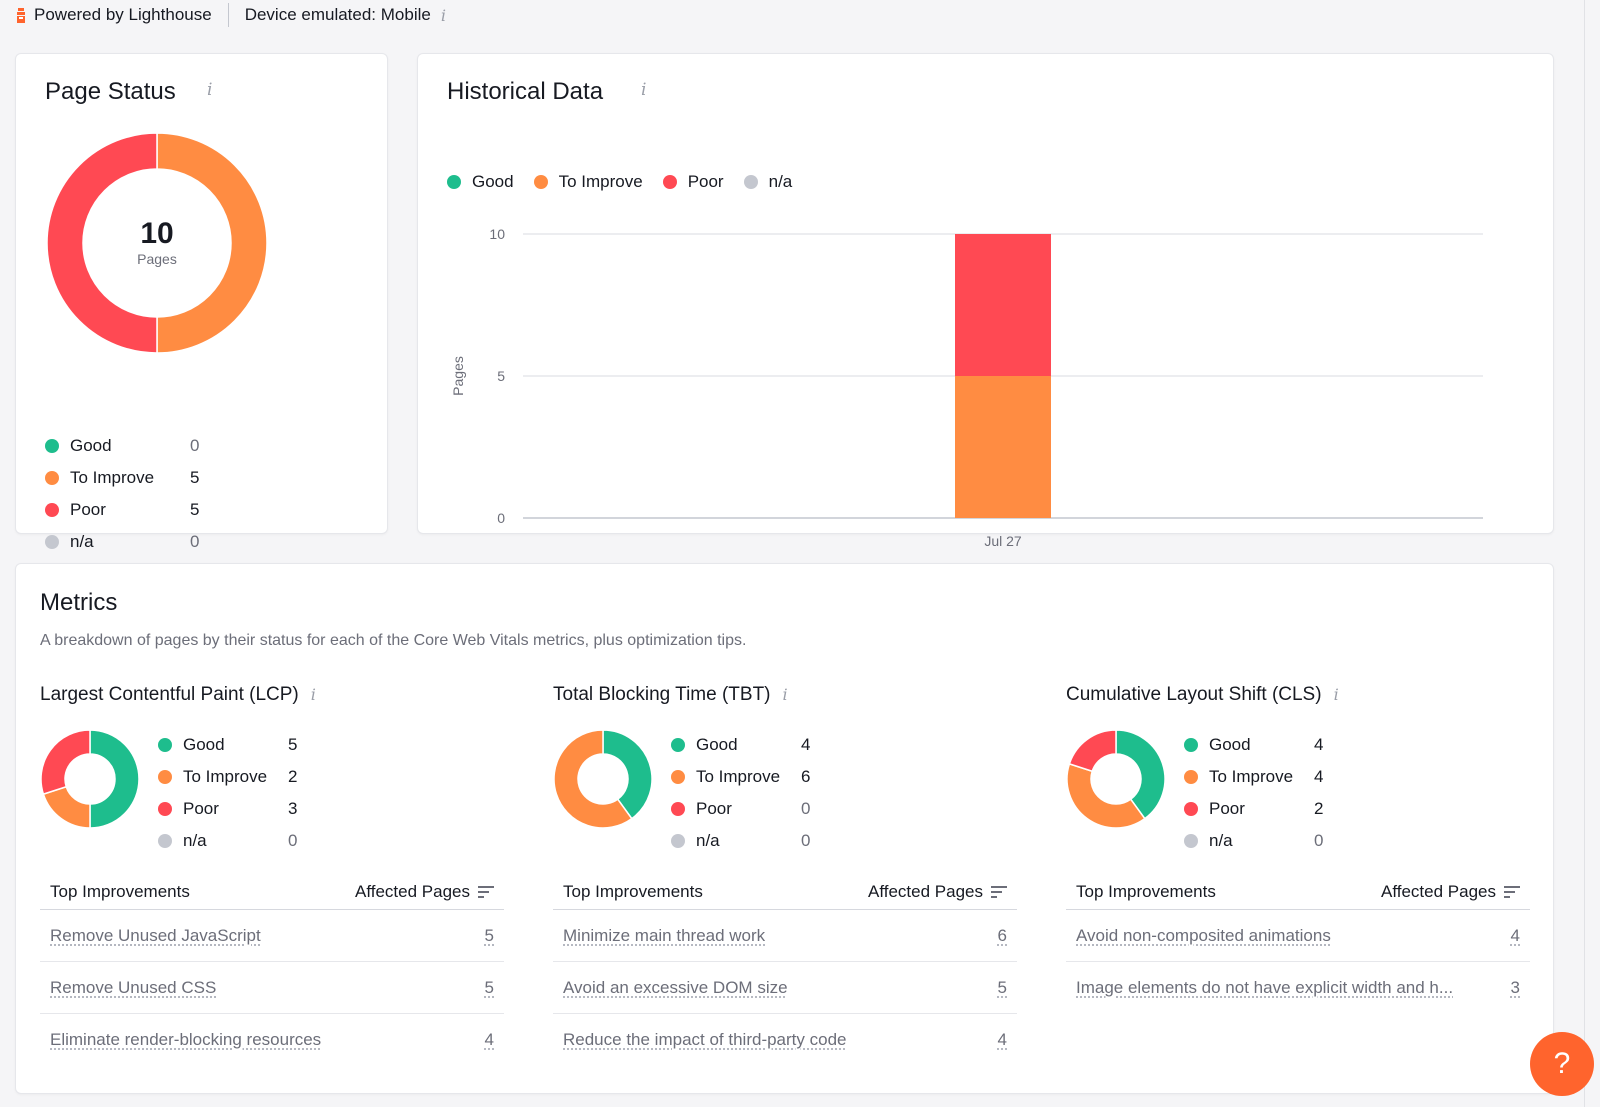 This screenshot has height=1107, width=1600. What do you see at coordinates (525, 91) in the screenshot?
I see `historical-data-title: Historical Data` at bounding box center [525, 91].